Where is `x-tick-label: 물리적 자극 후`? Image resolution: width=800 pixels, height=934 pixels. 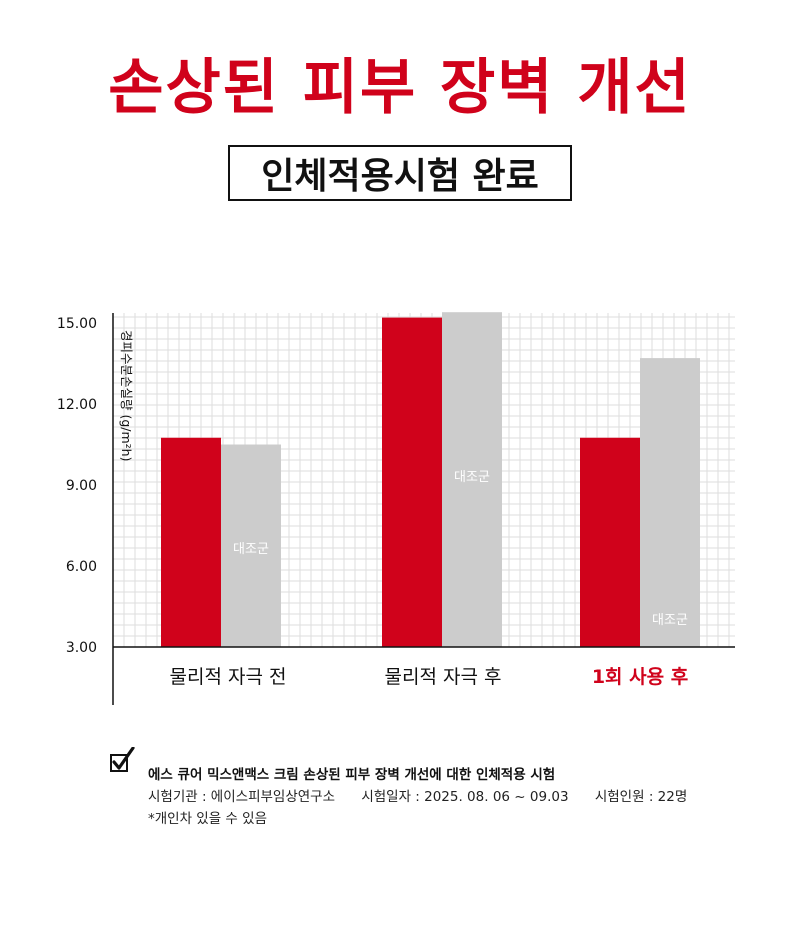 x-tick-label: 물리적 자극 후 is located at coordinates (443, 677).